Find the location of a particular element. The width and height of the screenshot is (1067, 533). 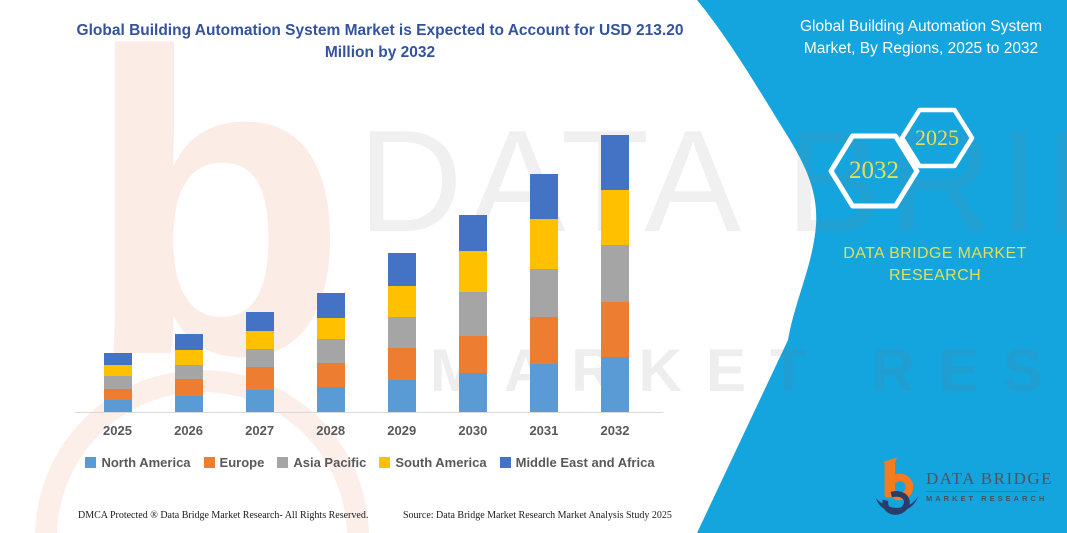

logo-divider is located at coordinates (982, 491).